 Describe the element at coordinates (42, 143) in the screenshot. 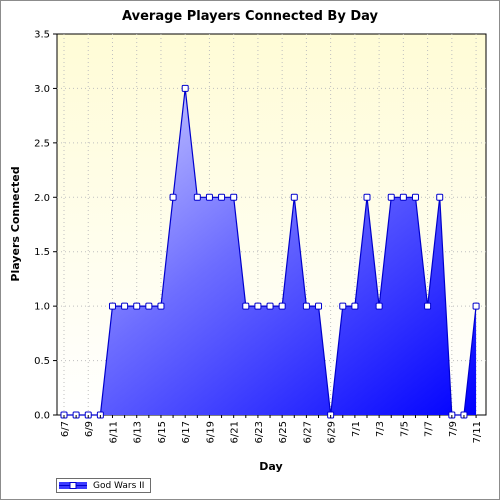

I see `y-tick-label: 2.5` at that location.